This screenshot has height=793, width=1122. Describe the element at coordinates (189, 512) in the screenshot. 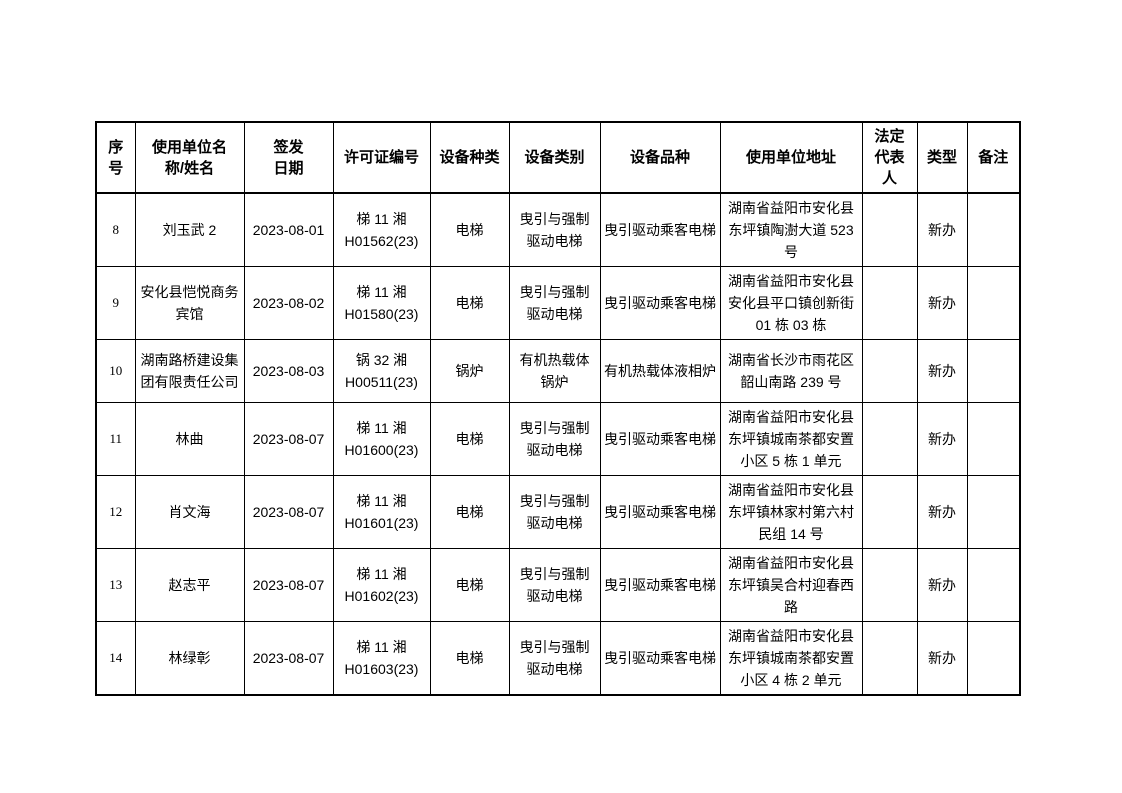

I see `cell-name: 肖文海` at that location.